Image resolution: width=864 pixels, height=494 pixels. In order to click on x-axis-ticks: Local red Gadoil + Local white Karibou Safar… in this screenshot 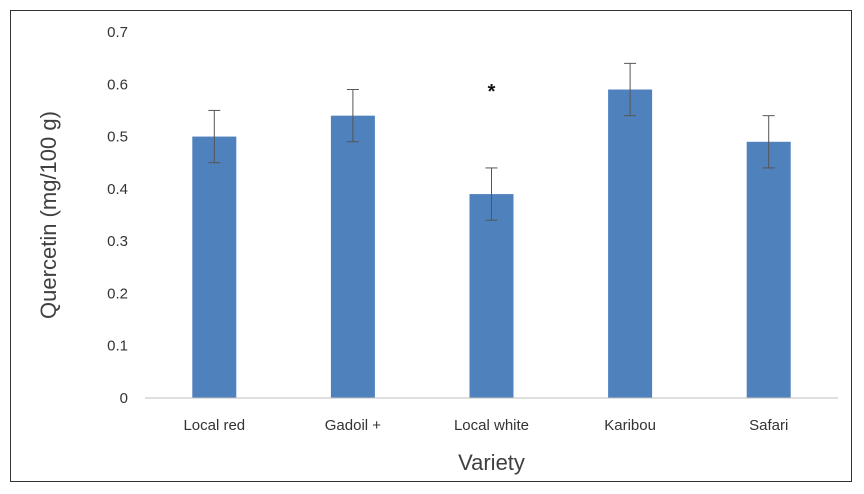, I will do `click(485, 425)`.